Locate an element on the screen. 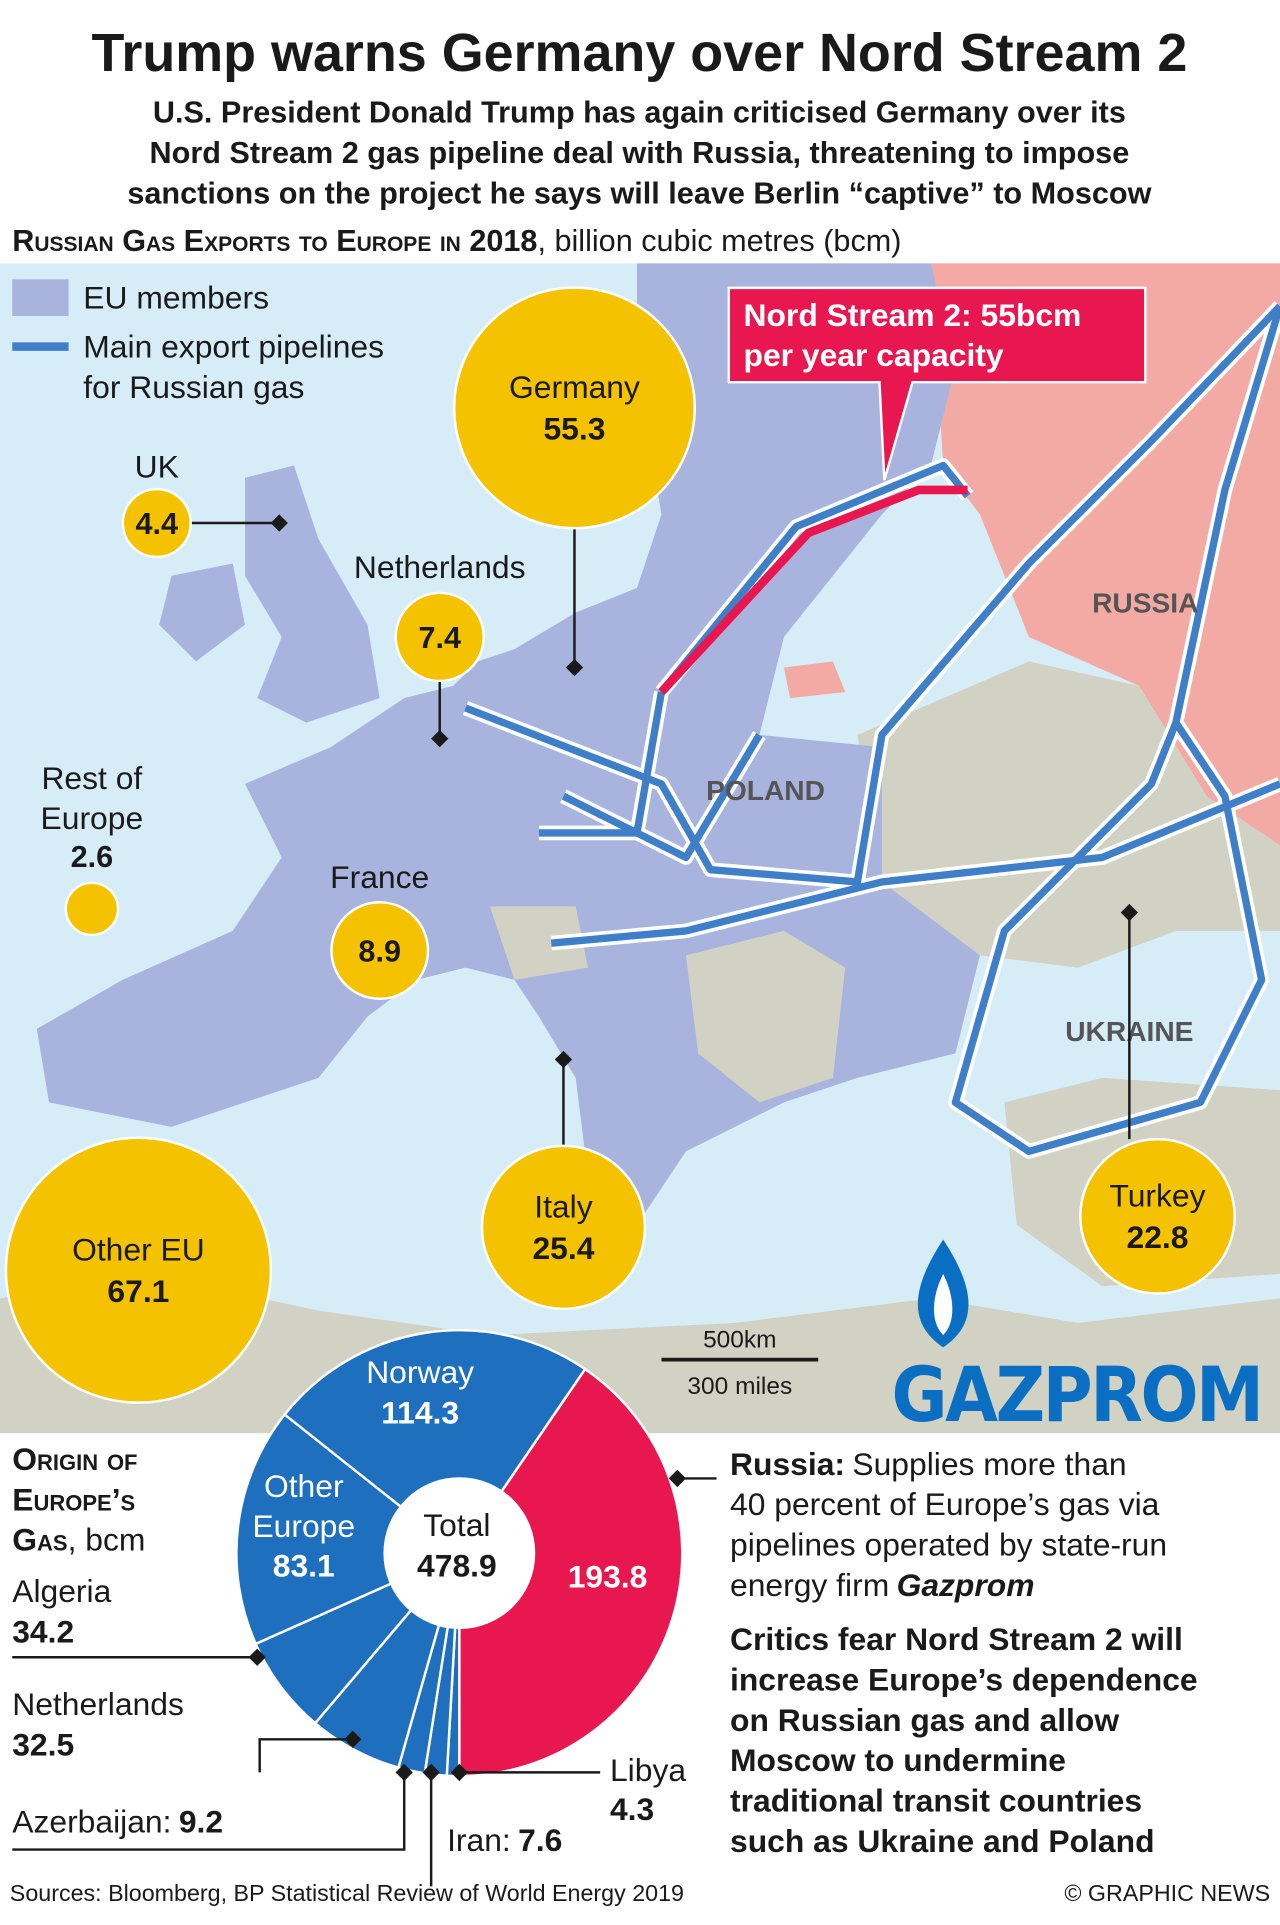  critics-text: on Russian gas and allow is located at coordinates (924, 1720).